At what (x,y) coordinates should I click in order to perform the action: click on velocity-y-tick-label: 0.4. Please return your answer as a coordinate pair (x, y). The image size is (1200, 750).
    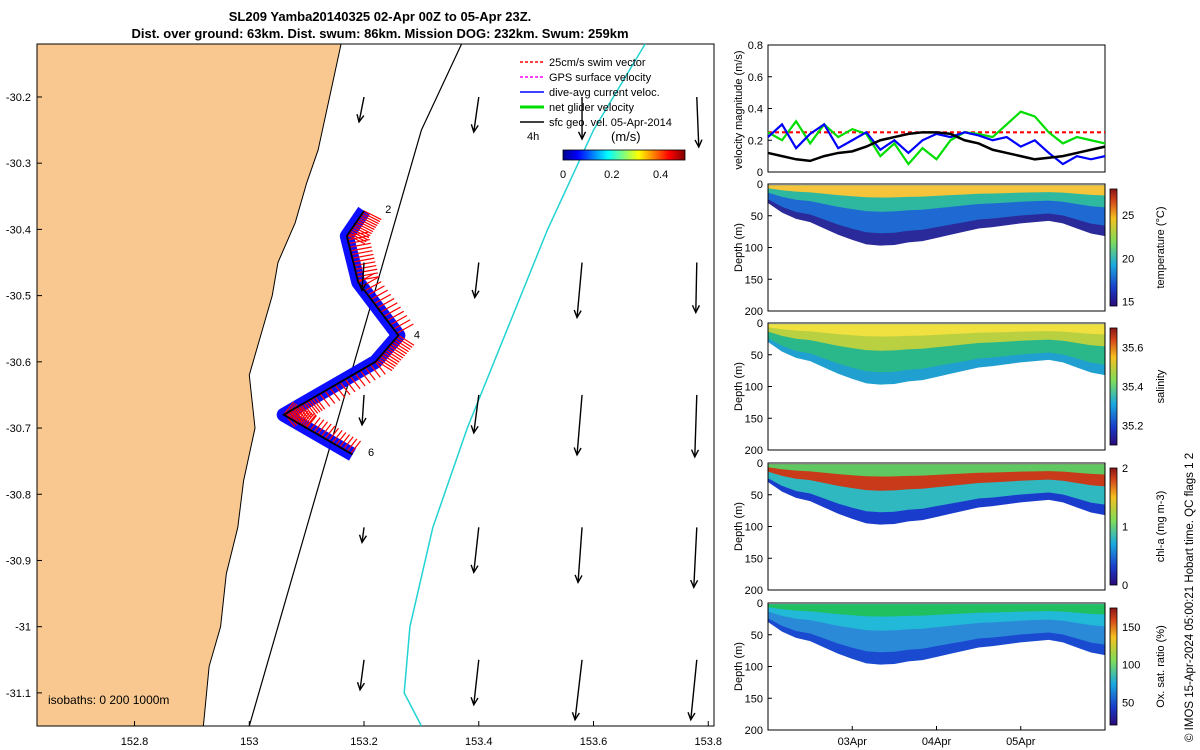
    Looking at the image, I should click on (755, 110).